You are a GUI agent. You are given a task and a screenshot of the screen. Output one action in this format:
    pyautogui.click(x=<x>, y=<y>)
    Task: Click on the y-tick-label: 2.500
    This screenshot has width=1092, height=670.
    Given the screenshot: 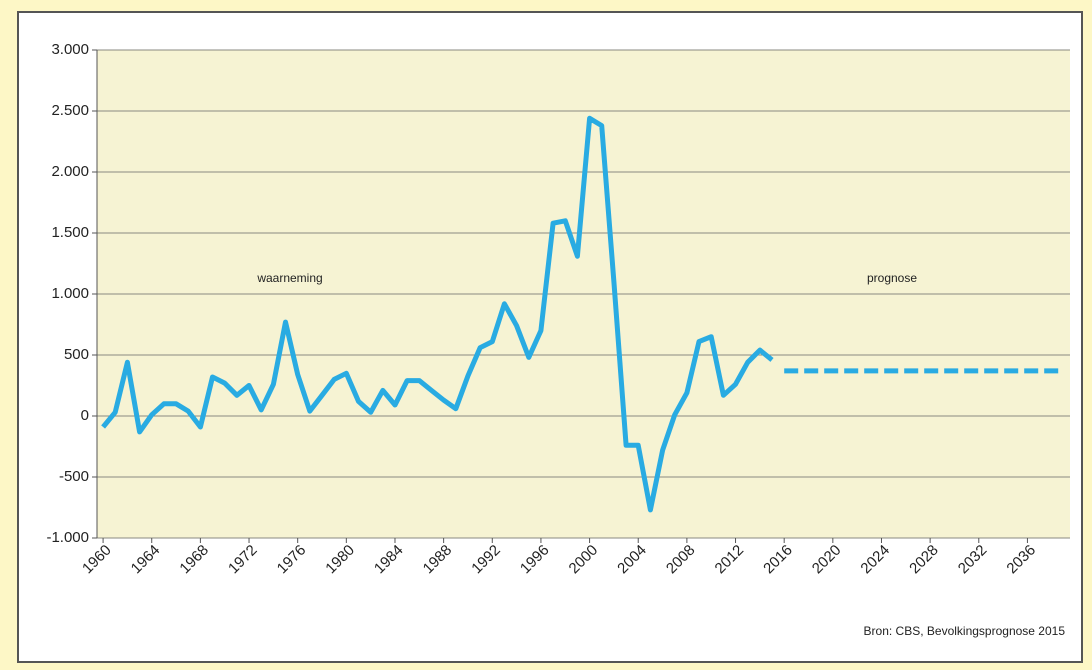 What is the action you would take?
    pyautogui.click(x=70, y=110)
    